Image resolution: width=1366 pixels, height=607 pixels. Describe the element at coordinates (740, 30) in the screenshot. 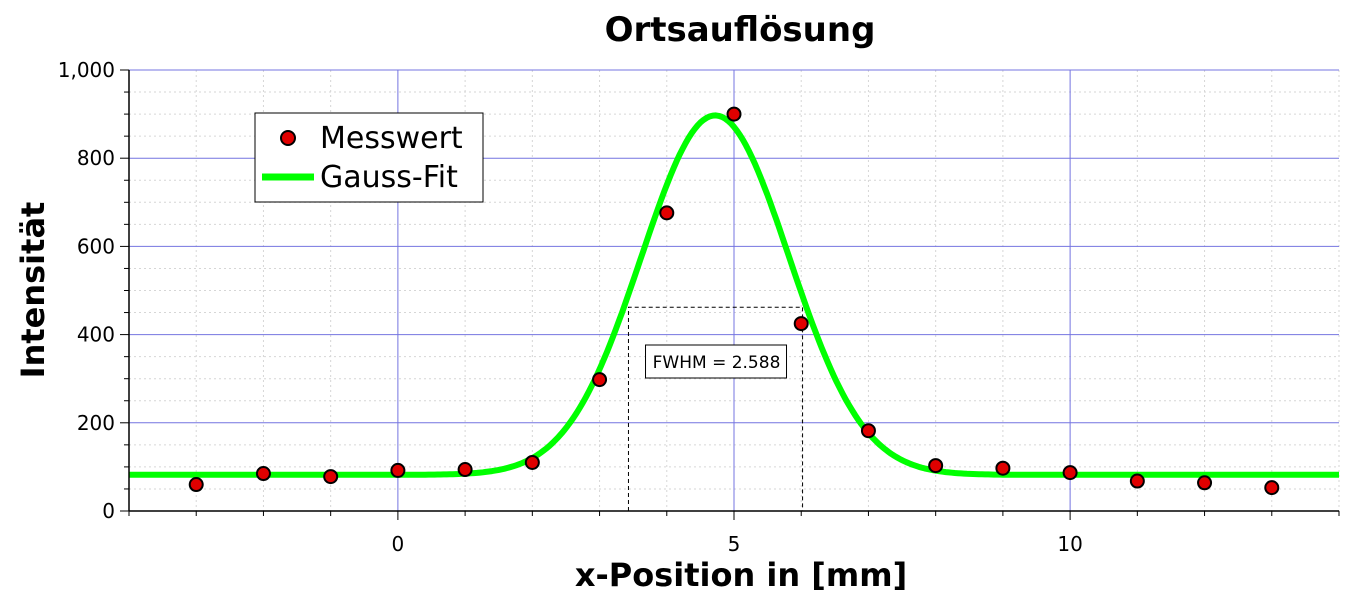

I see `chart-title: Ortsauflösung` at that location.